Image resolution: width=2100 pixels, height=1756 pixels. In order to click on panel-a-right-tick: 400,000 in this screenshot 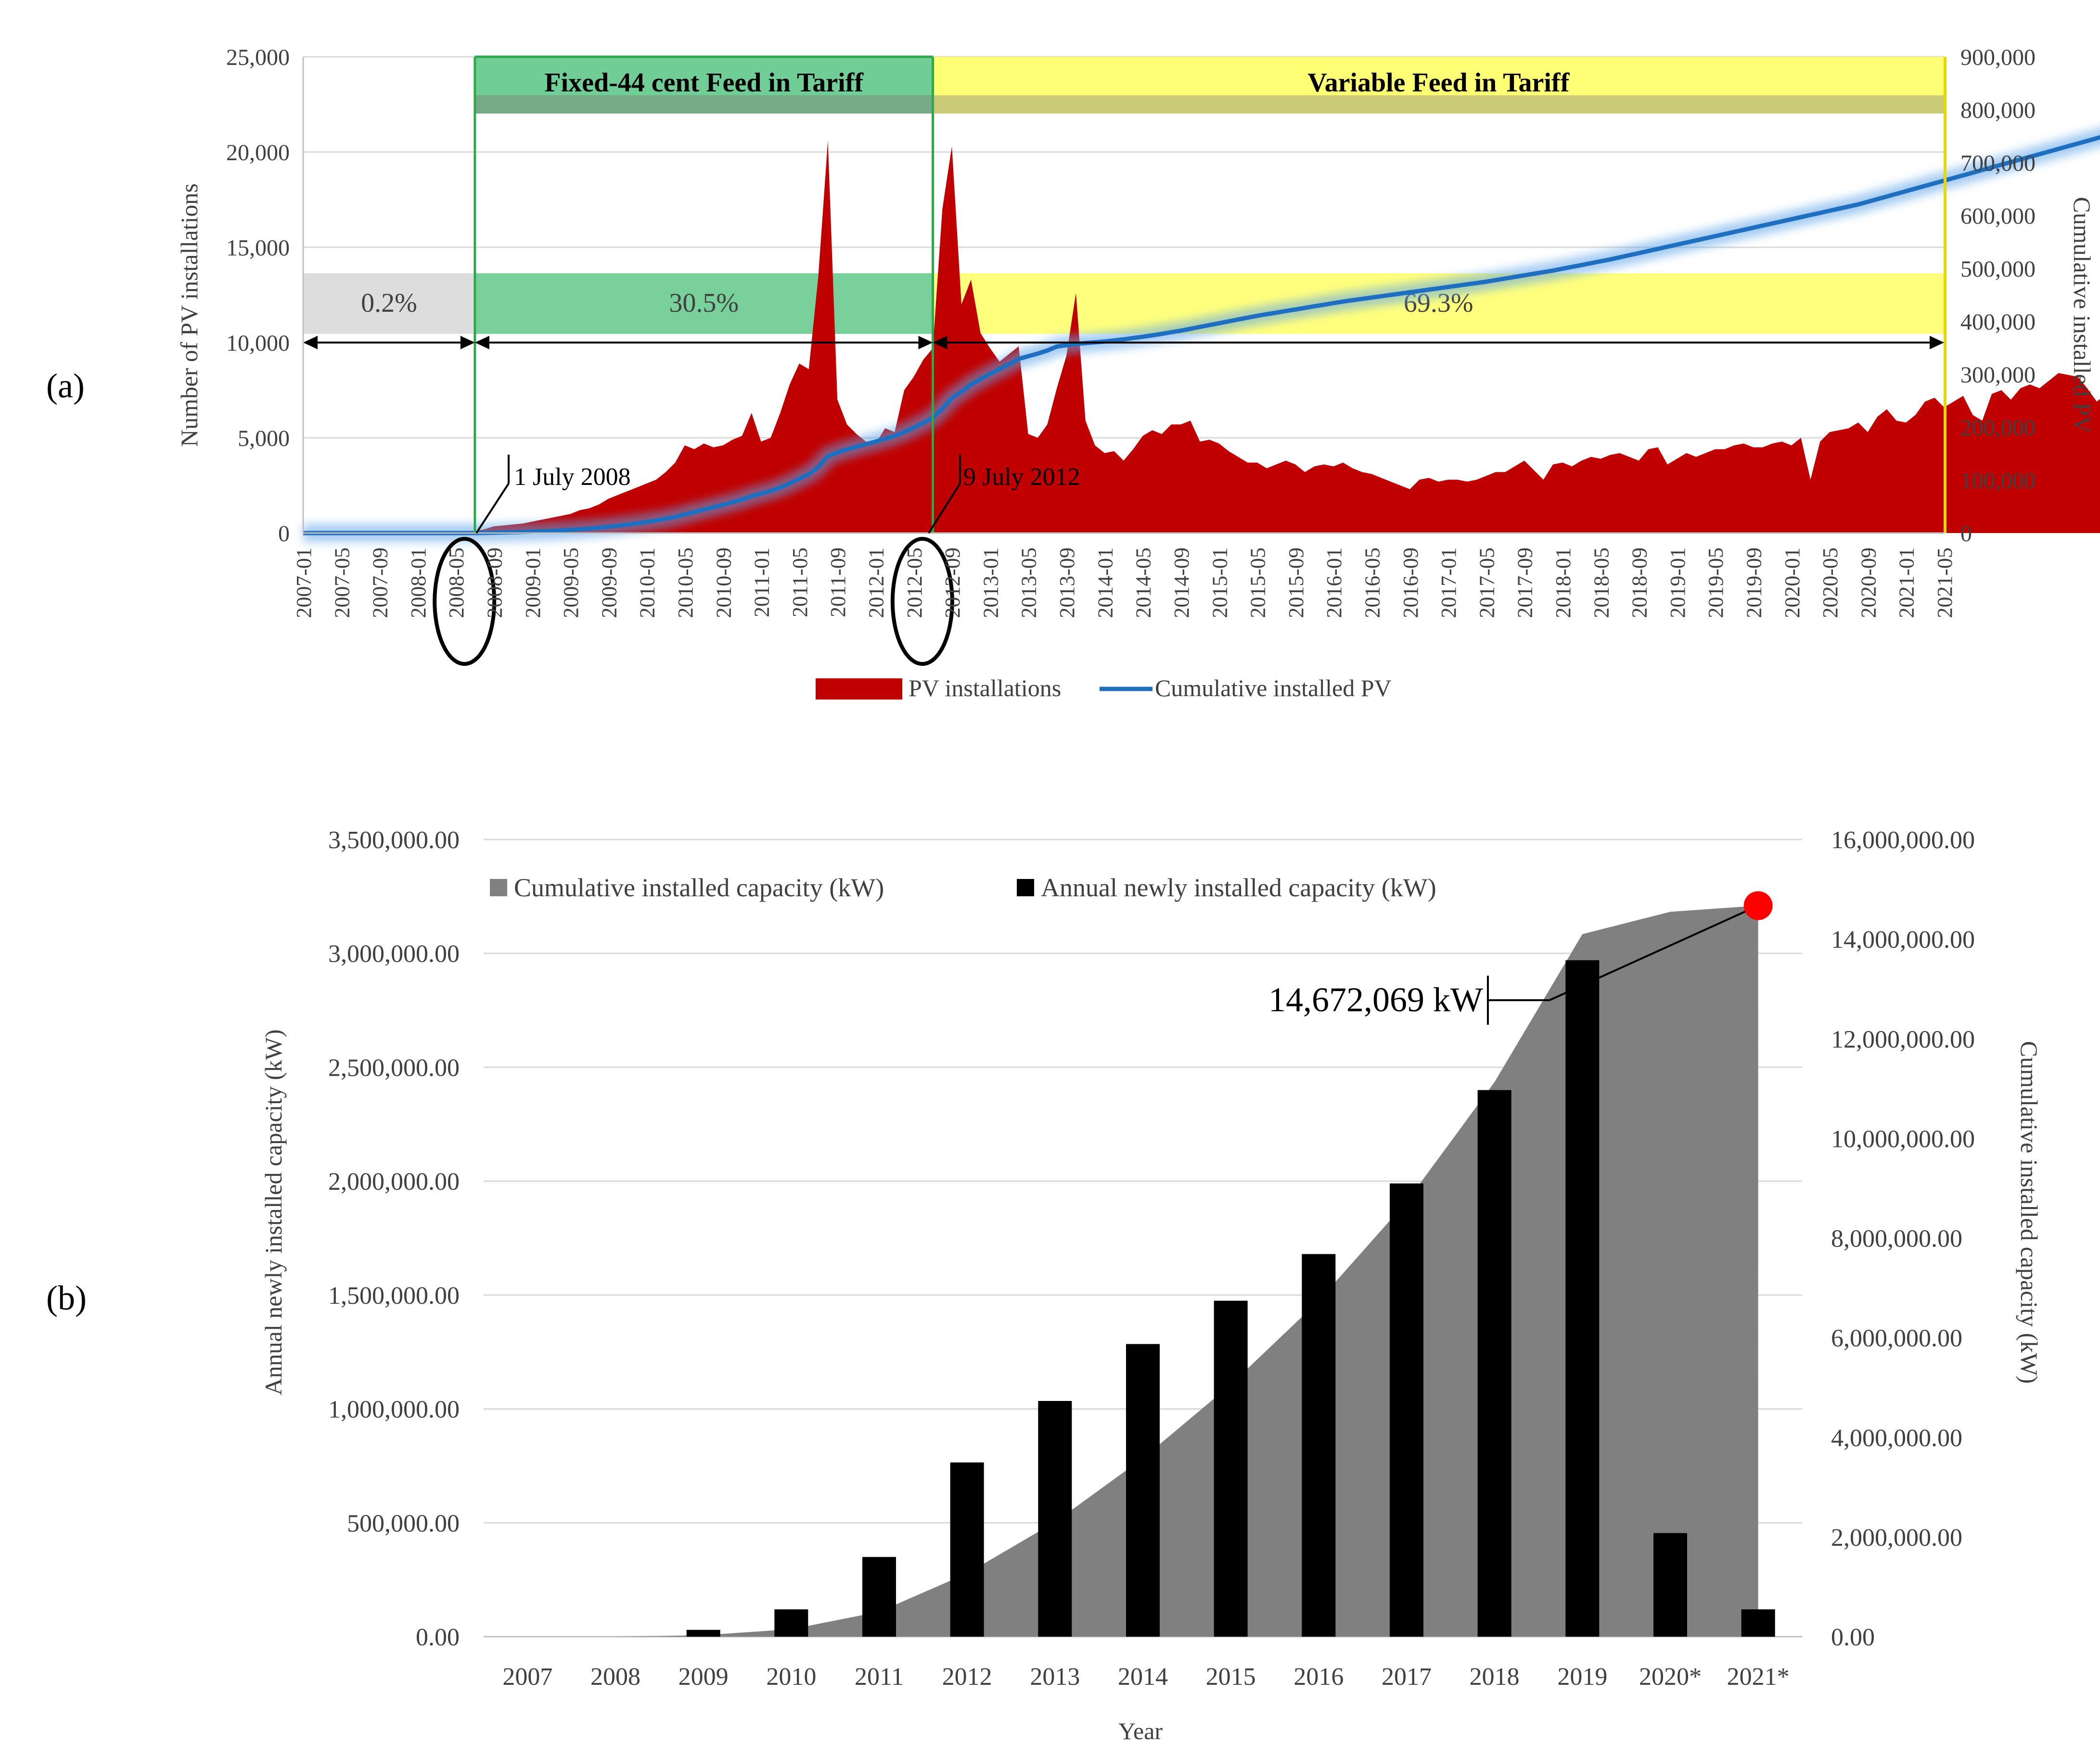, I will do `click(1998, 322)`.